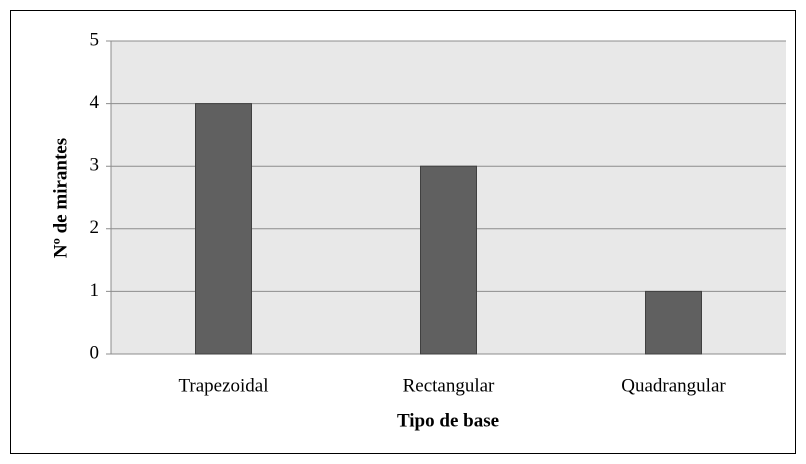 This screenshot has height=464, width=806. What do you see at coordinates (60, 198) in the screenshot?
I see `y-axis-title: Nº de mirantes` at bounding box center [60, 198].